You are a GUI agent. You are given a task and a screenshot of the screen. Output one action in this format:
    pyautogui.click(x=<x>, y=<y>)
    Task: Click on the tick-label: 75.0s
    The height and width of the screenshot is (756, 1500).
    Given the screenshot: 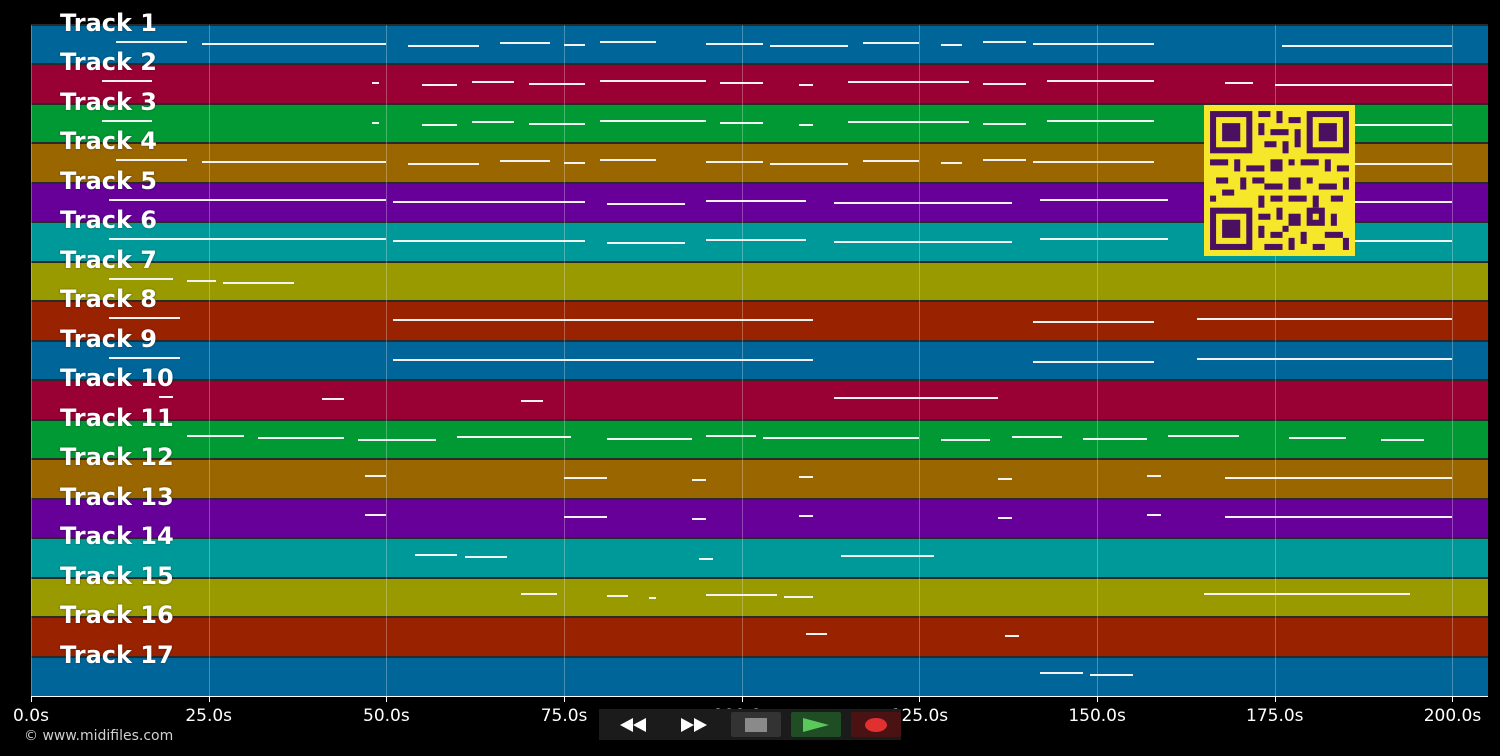 What is the action you would take?
    pyautogui.click(x=564, y=716)
    